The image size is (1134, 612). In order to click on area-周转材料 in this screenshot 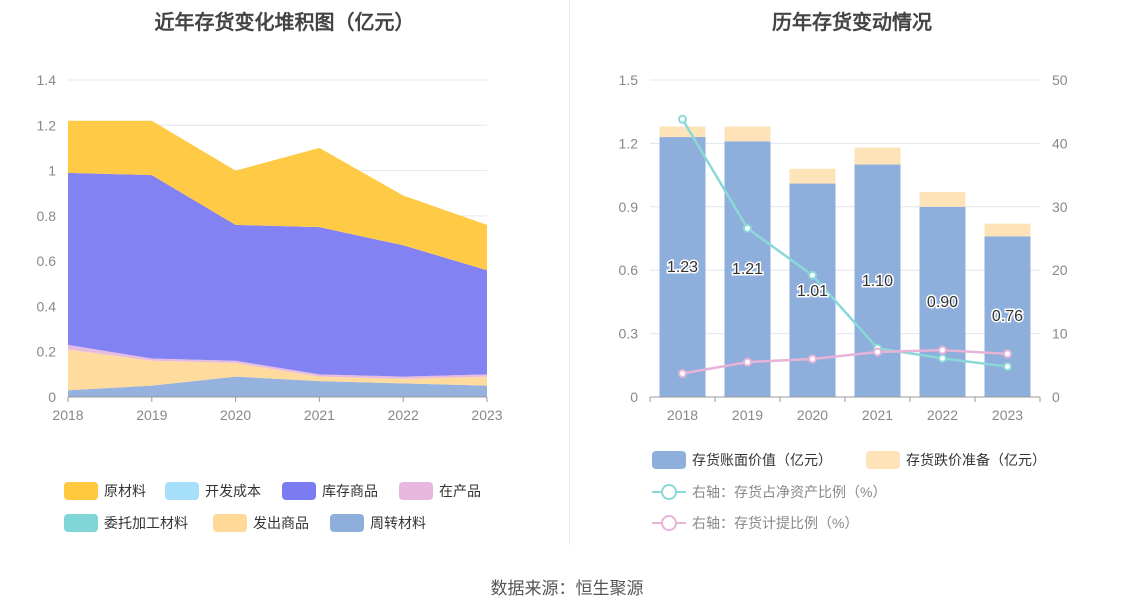, I will do `click(277, 386)`.